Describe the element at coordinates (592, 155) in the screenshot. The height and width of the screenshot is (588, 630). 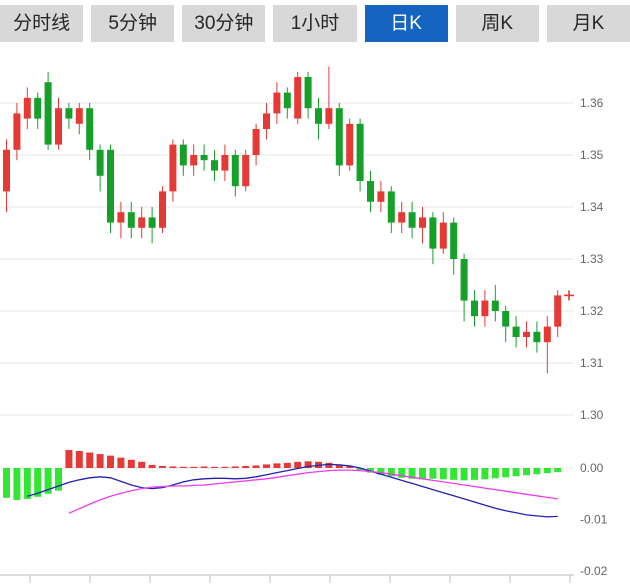
I see `price-axis-label: 1.35` at that location.